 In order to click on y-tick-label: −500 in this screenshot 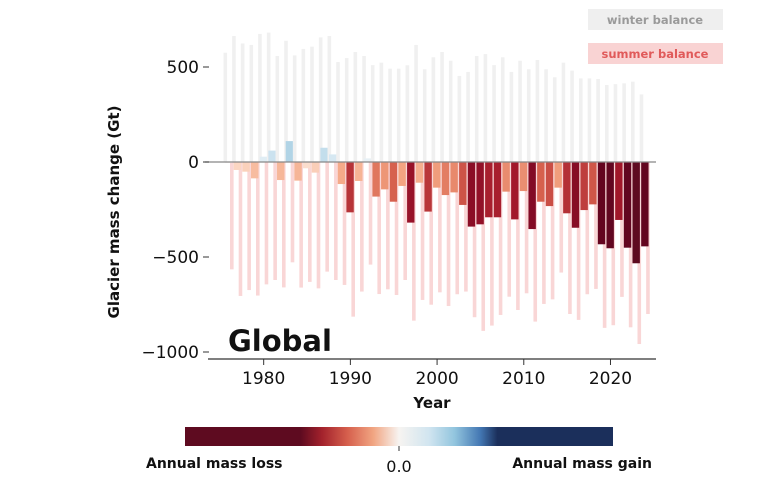, I will do `click(175, 258)`.